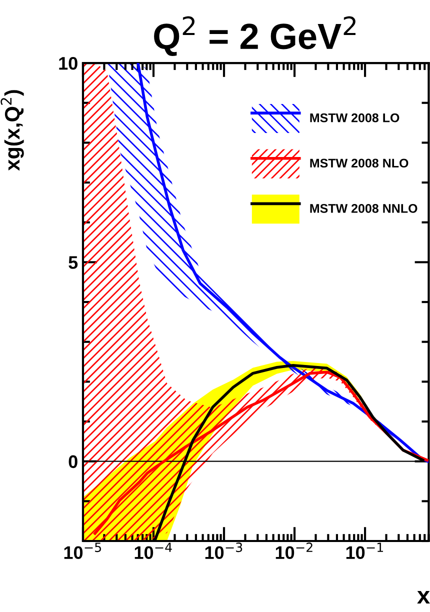 Image resolution: width=430 pixels, height=612 pixels. Describe the element at coordinates (364, 551) in the screenshot. I see `x-tick-label: 10$^{−1}$` at that location.